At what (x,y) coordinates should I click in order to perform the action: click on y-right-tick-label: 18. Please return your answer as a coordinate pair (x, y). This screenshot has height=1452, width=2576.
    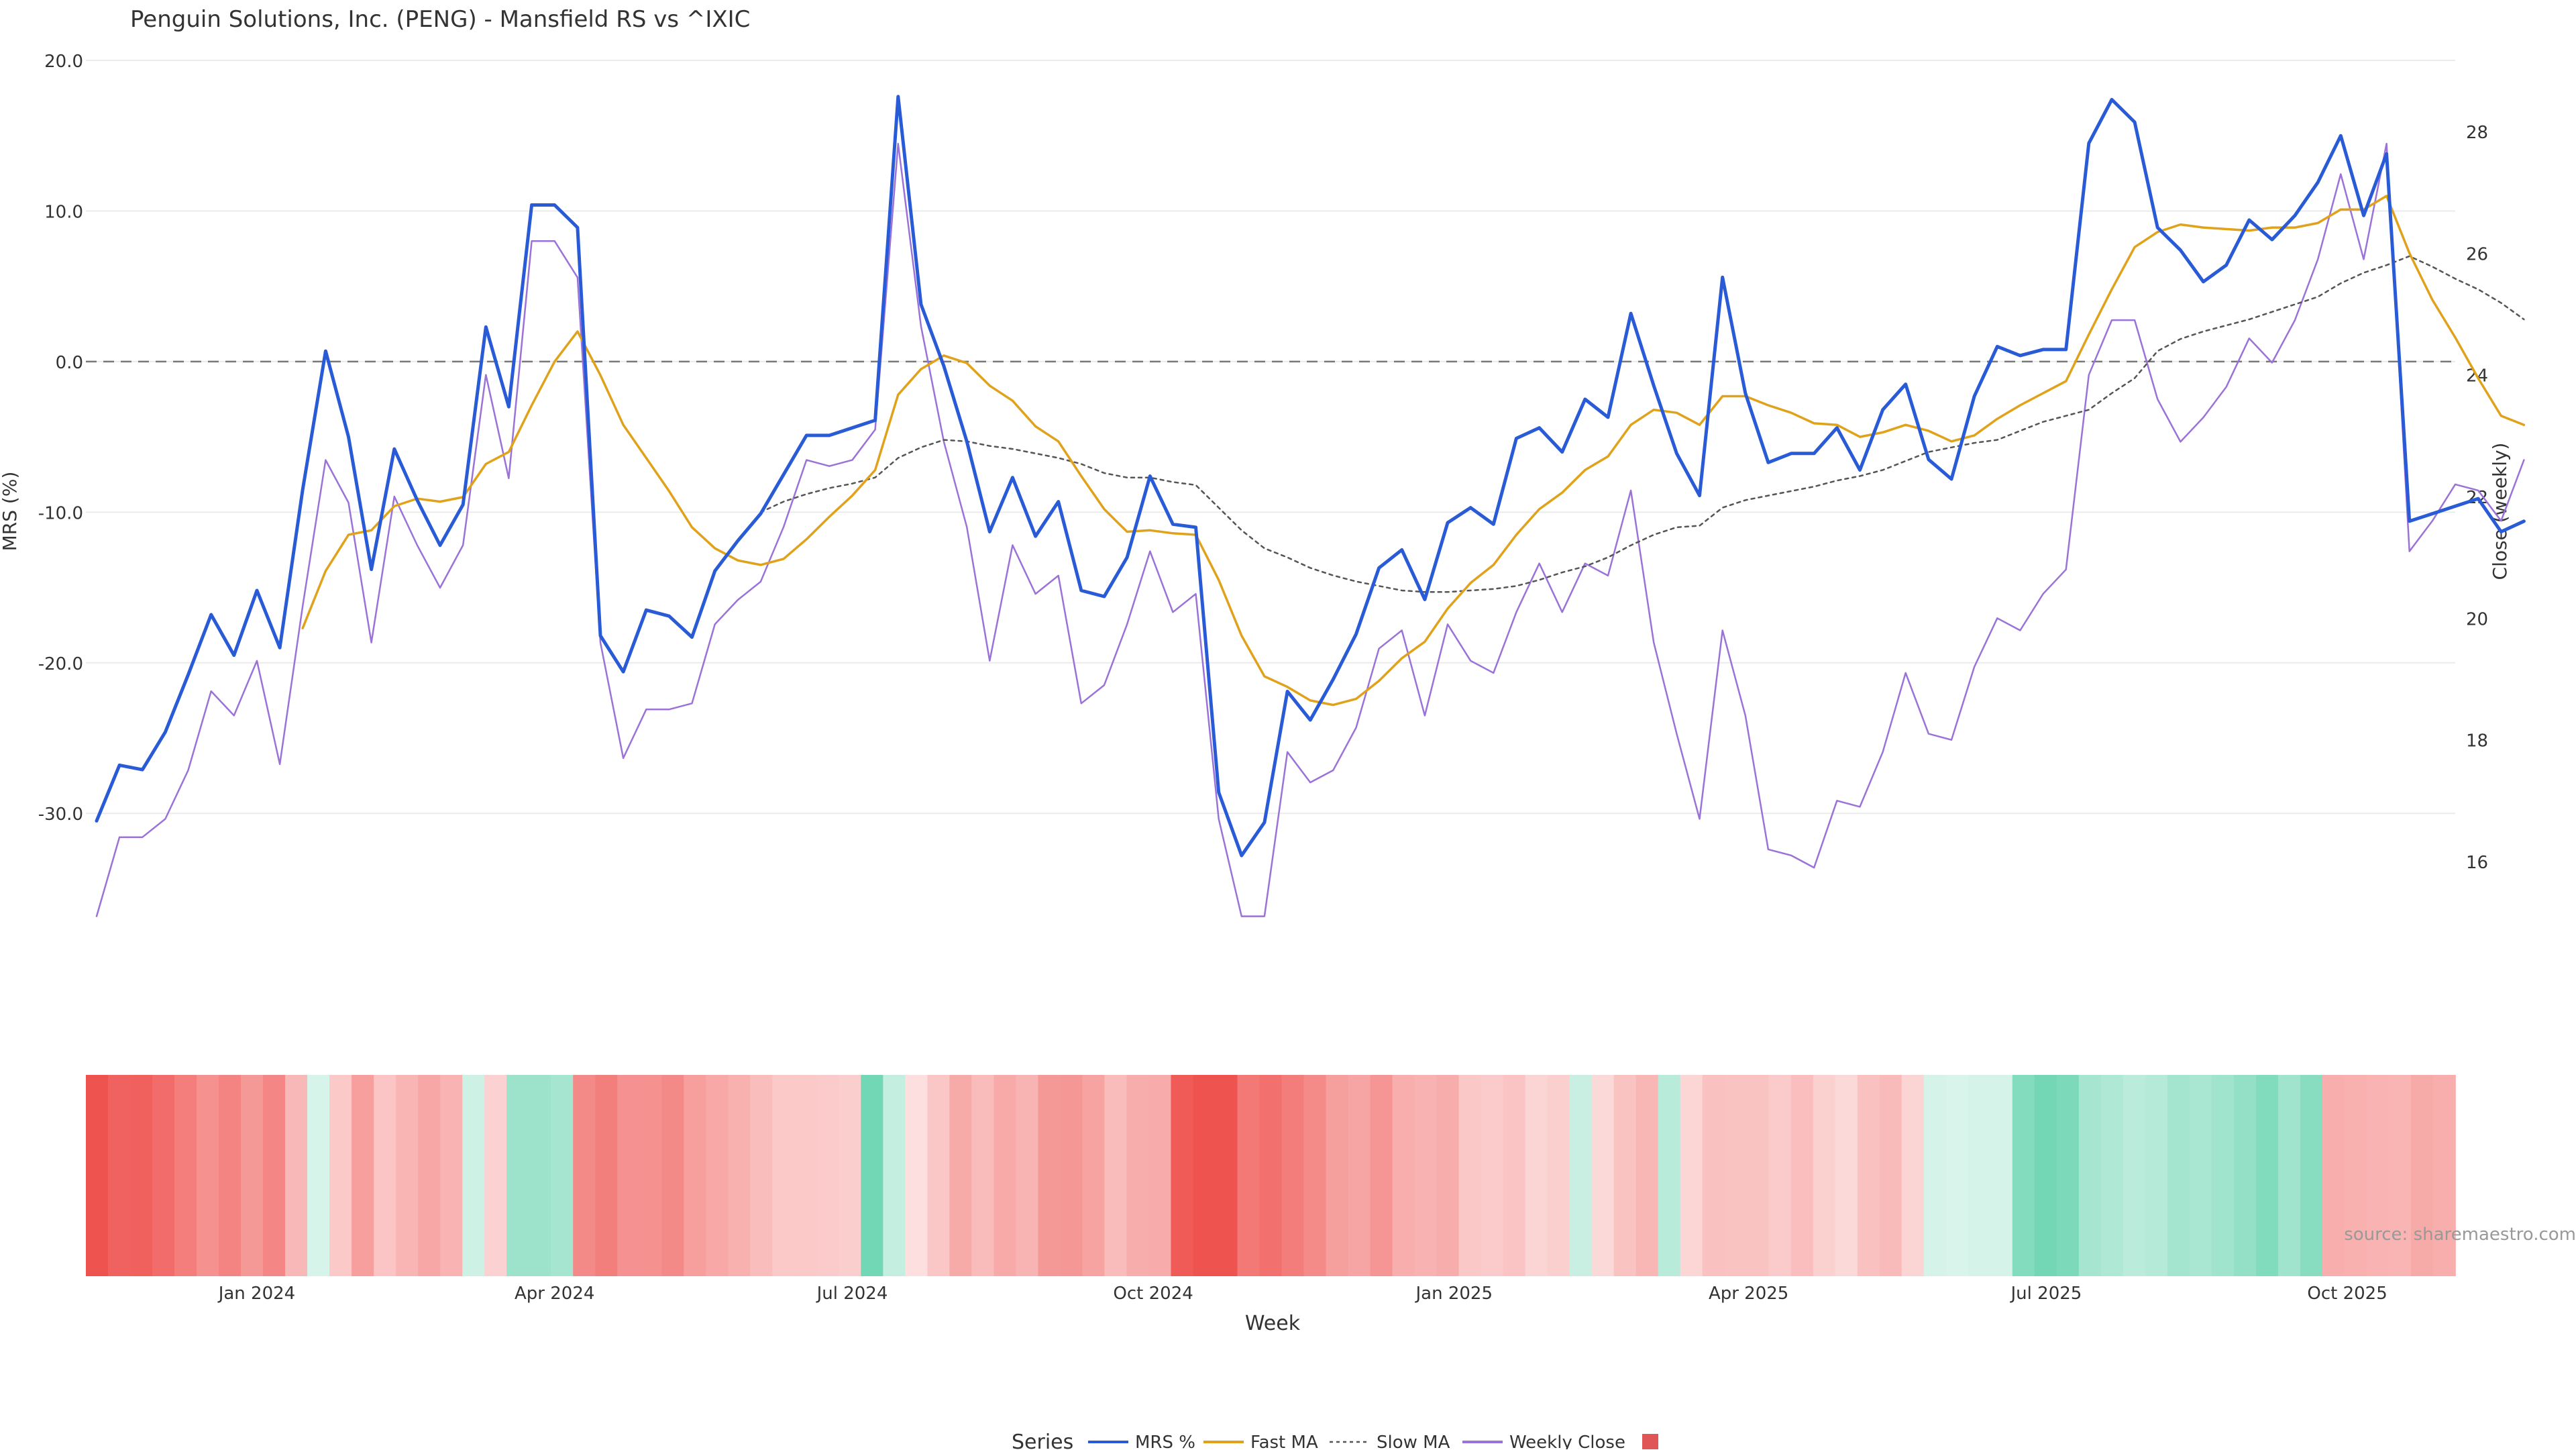
    Looking at the image, I should click on (2477, 741).